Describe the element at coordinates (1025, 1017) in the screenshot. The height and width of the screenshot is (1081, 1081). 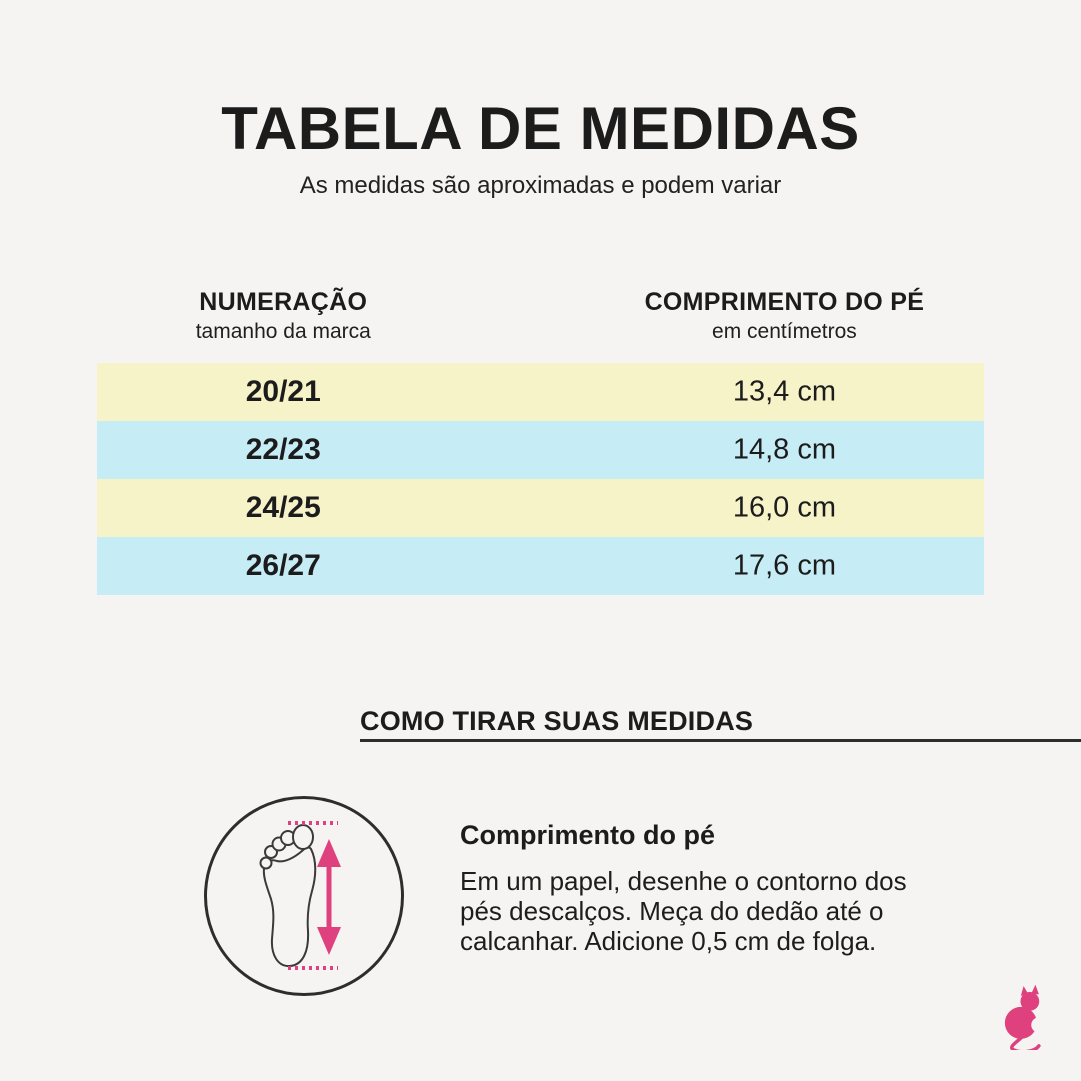
I see `cat-logo-icon` at that location.